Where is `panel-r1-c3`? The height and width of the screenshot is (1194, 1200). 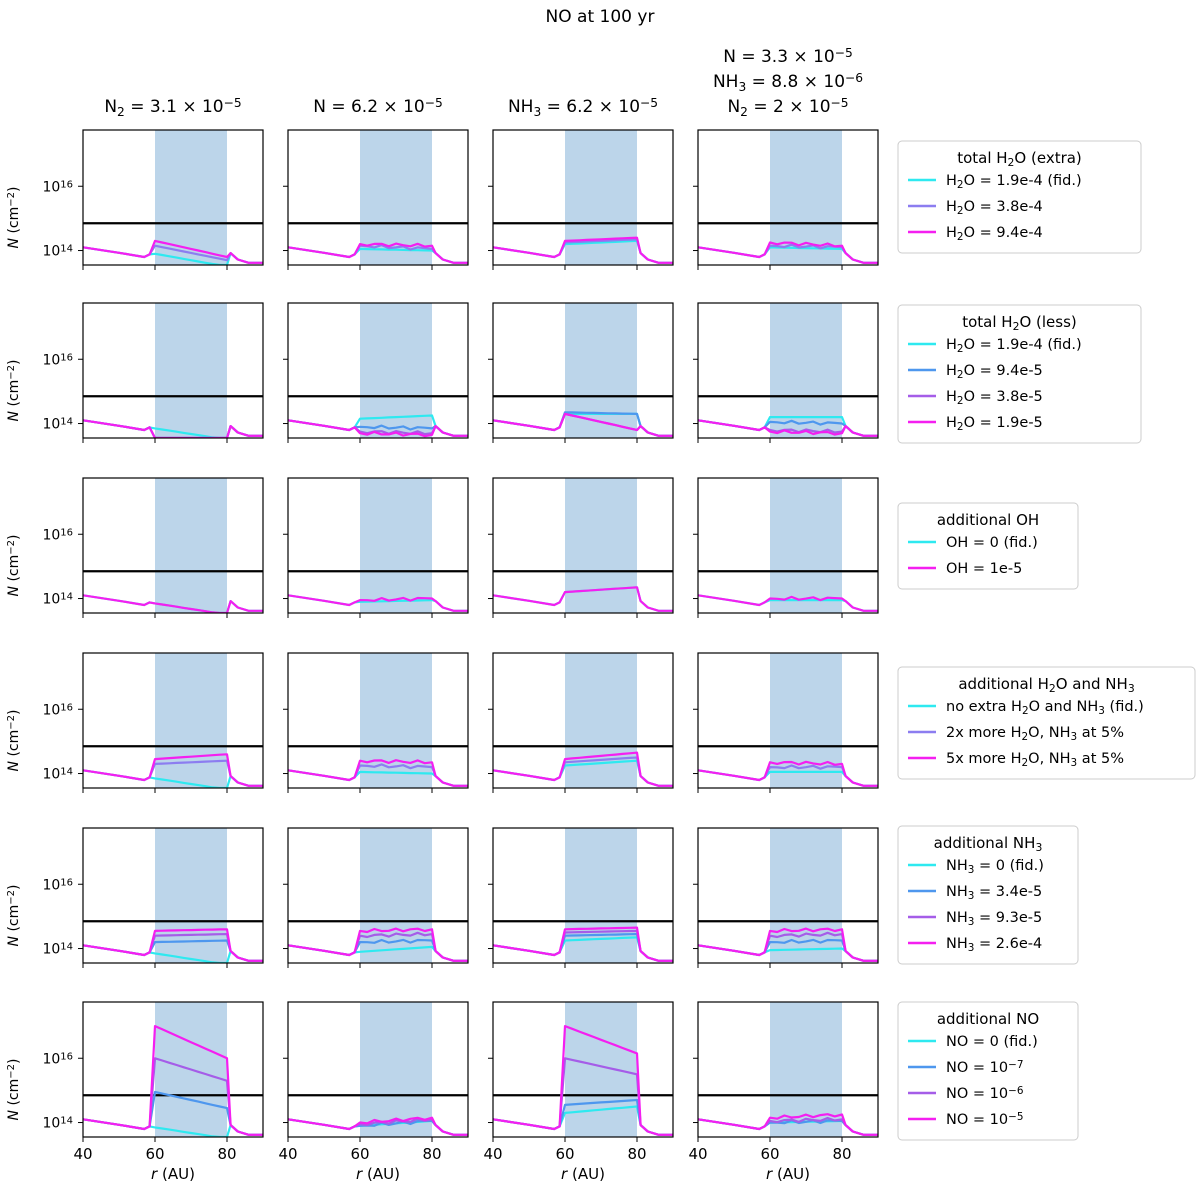
panel-r1-c3 is located at coordinates (581, 199).